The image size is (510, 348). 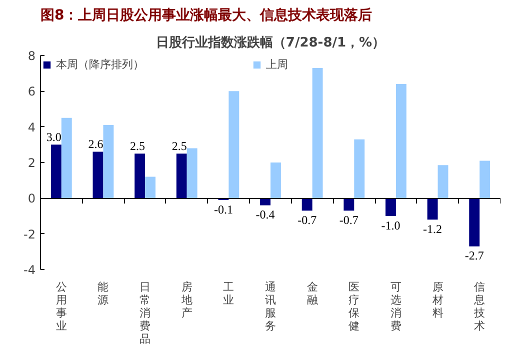 I want to click on y-tick-label: 0, so click(x=32, y=199).